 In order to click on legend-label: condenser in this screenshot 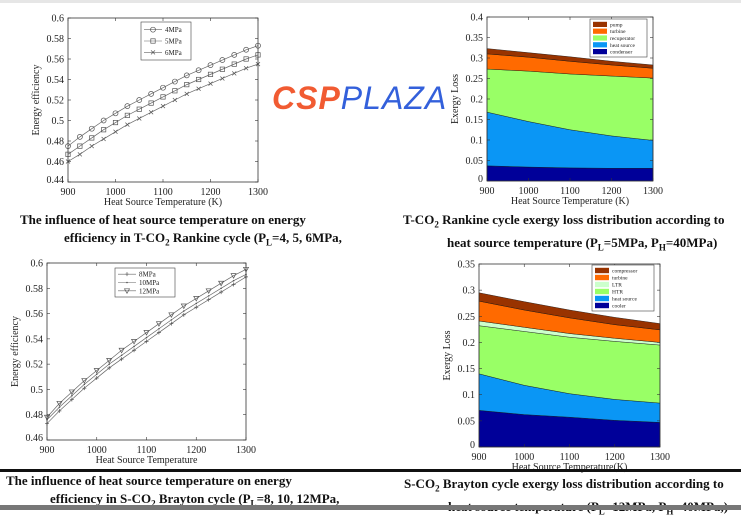, I will do `click(621, 53)`.